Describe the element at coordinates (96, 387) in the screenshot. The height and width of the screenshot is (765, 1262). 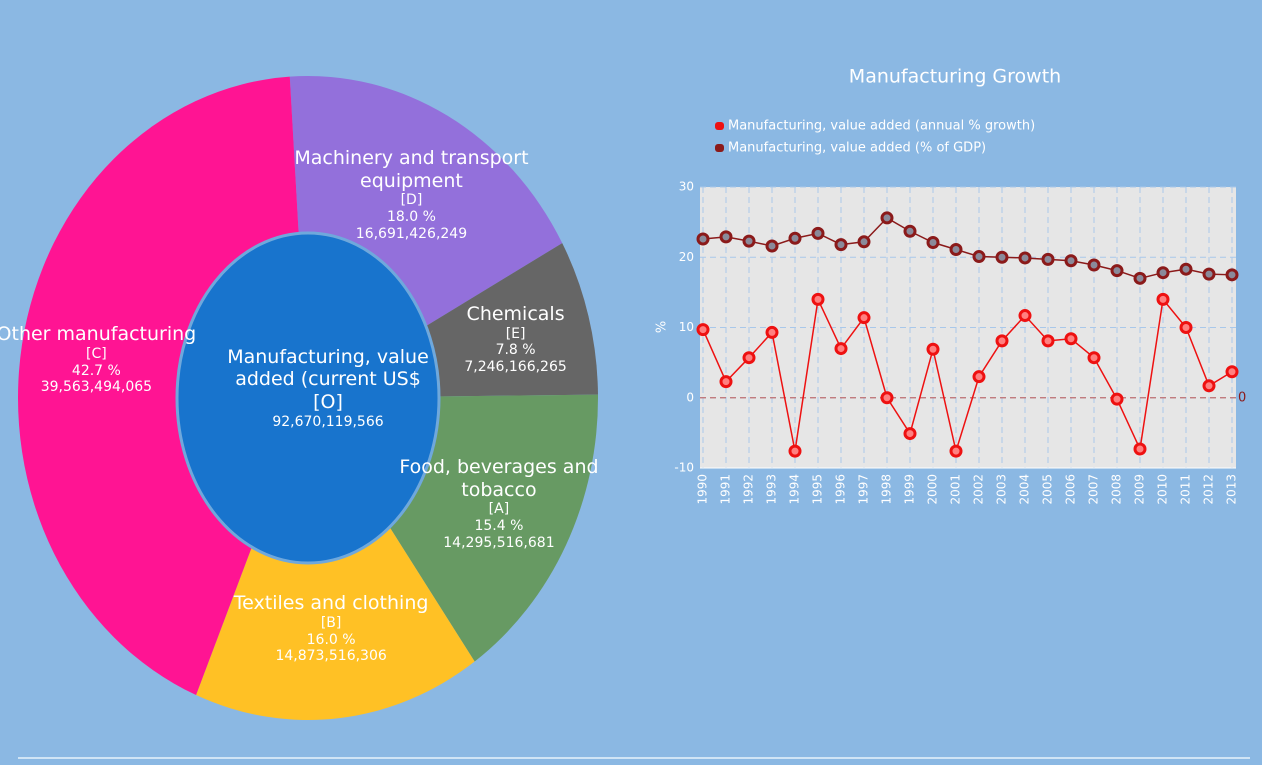
I see `segment-value: 39,563,494,065` at that location.